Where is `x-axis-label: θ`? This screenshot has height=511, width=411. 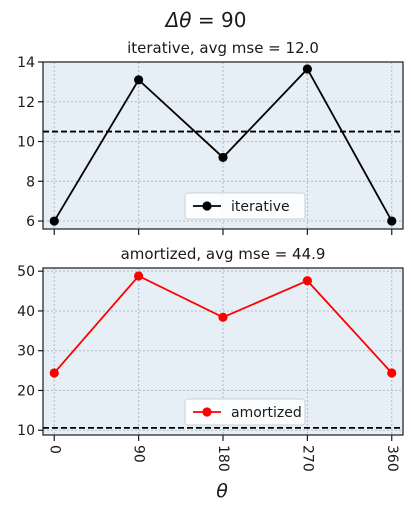 x-axis-label: θ is located at coordinates (222, 491).